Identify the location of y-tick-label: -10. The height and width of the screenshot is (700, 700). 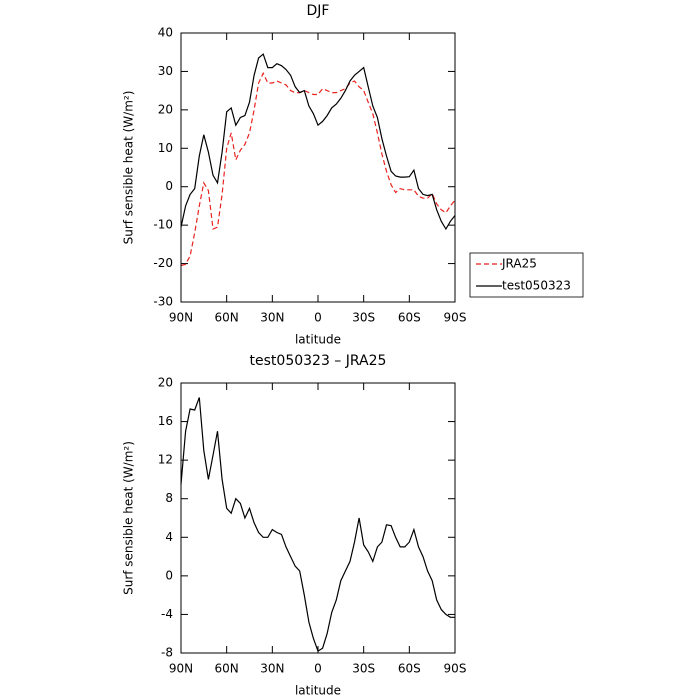
(163, 225).